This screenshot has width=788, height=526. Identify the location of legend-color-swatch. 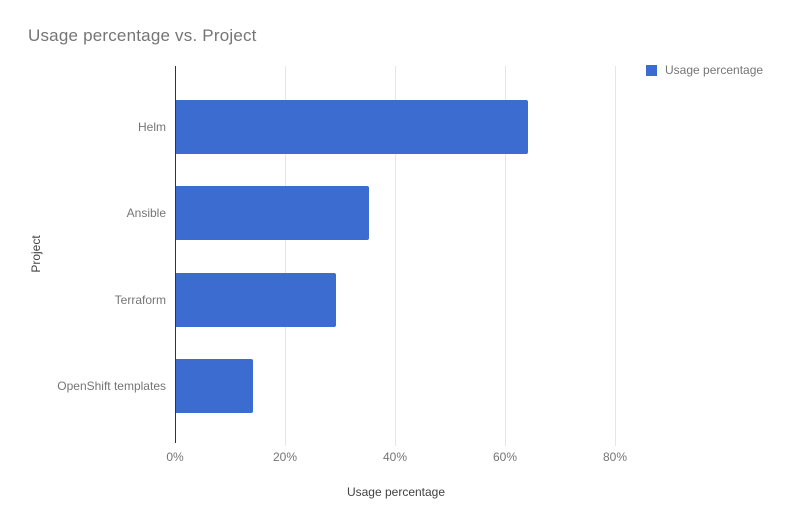
(651, 70).